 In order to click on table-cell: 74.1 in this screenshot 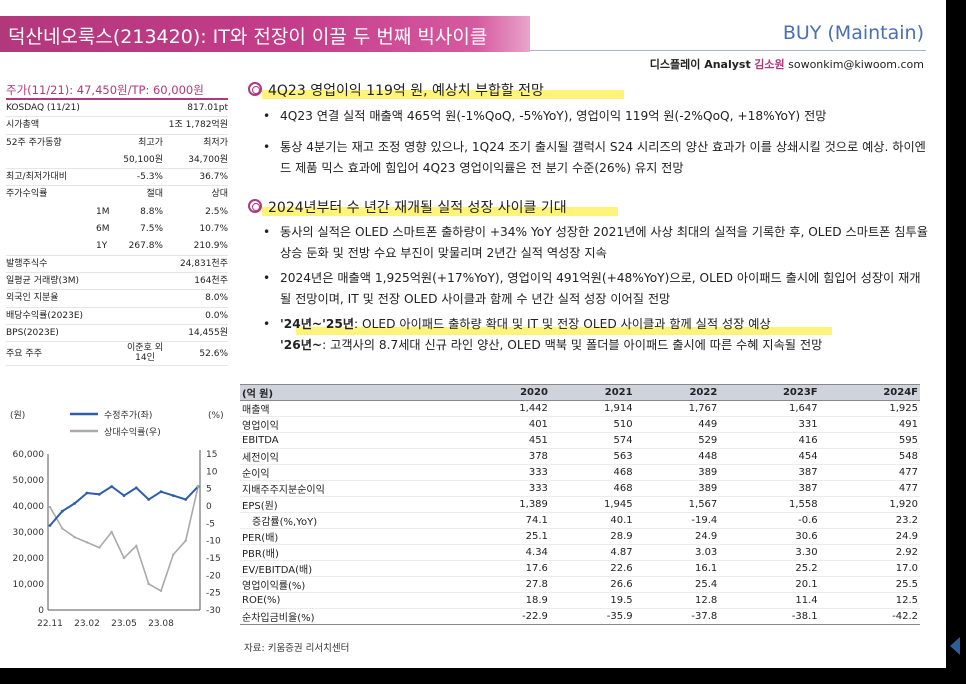, I will do `click(507, 520)`.